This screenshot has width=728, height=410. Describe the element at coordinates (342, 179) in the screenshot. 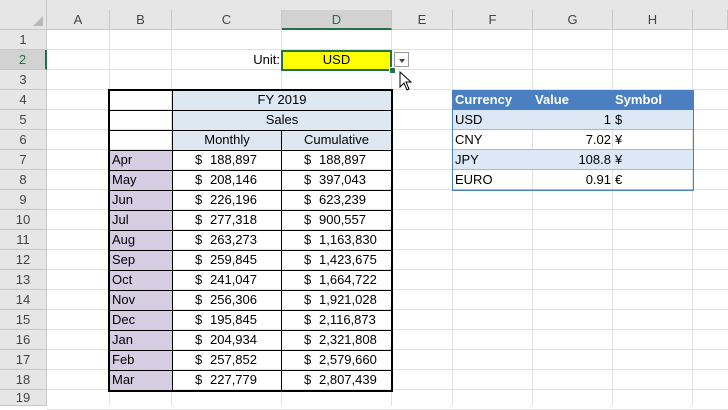

I see `cumulative-amount: 397,043` at that location.